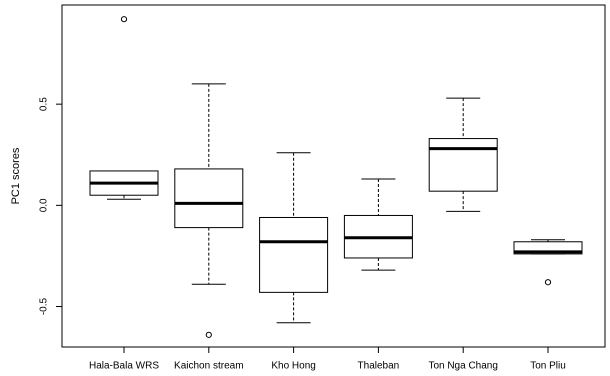 This screenshot has height=376, width=610. What do you see at coordinates (293, 366) in the screenshot?
I see `x-tick-label: Kho Hong` at bounding box center [293, 366].